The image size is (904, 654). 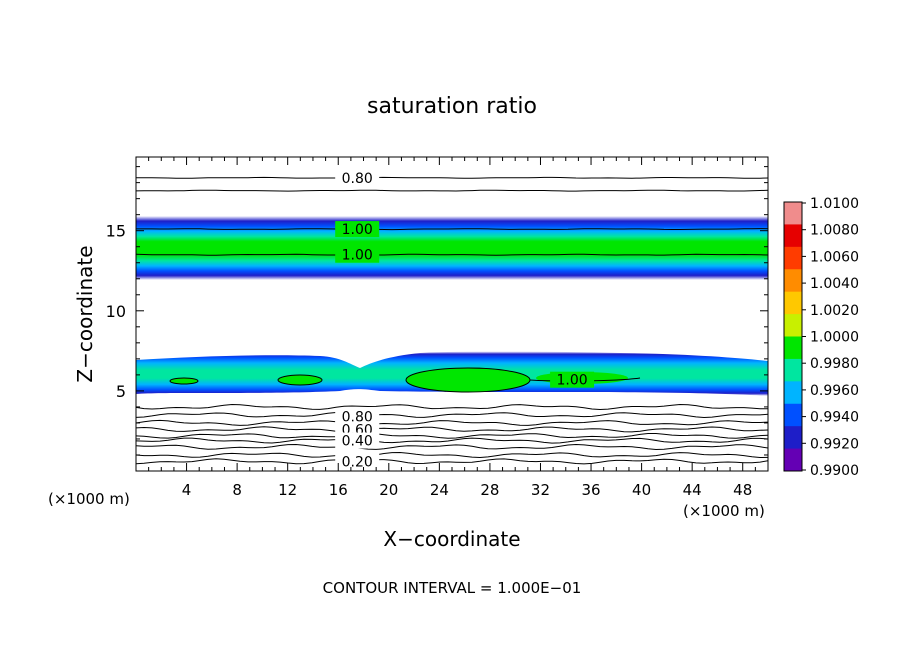 I want to click on x-tick-label: 48, so click(x=742, y=490).